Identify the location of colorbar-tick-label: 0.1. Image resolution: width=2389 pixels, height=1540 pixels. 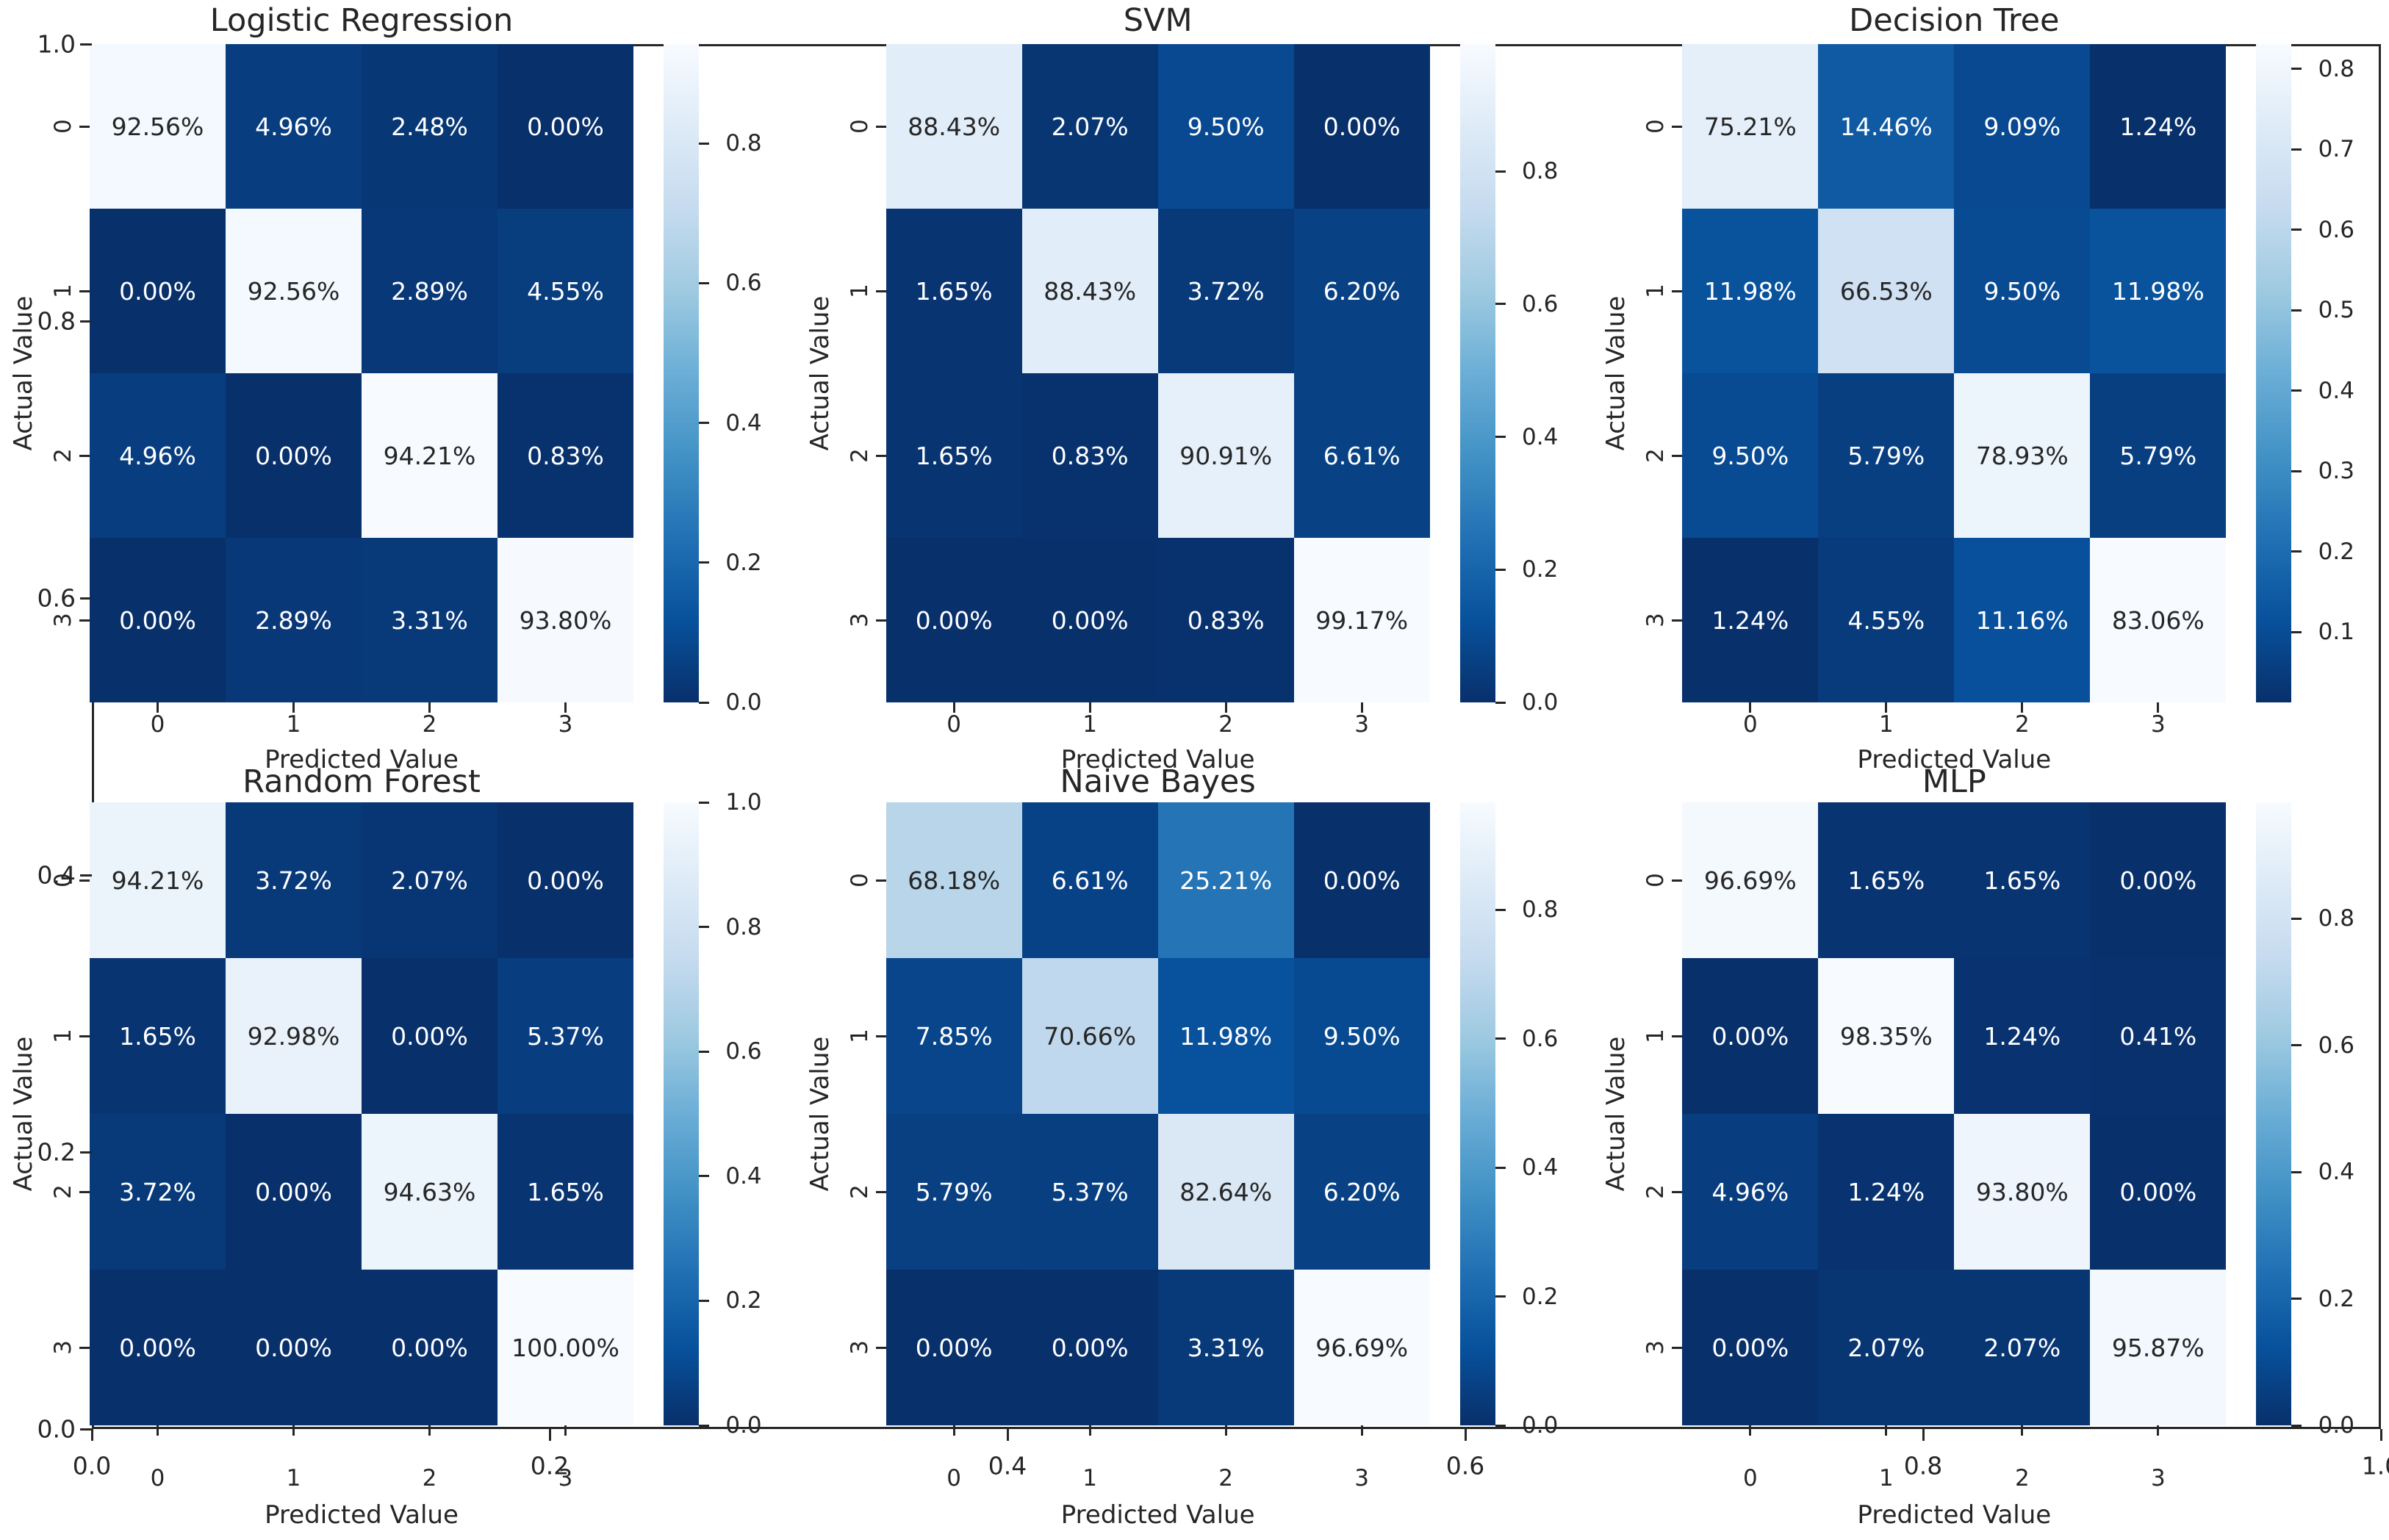
(2336, 632).